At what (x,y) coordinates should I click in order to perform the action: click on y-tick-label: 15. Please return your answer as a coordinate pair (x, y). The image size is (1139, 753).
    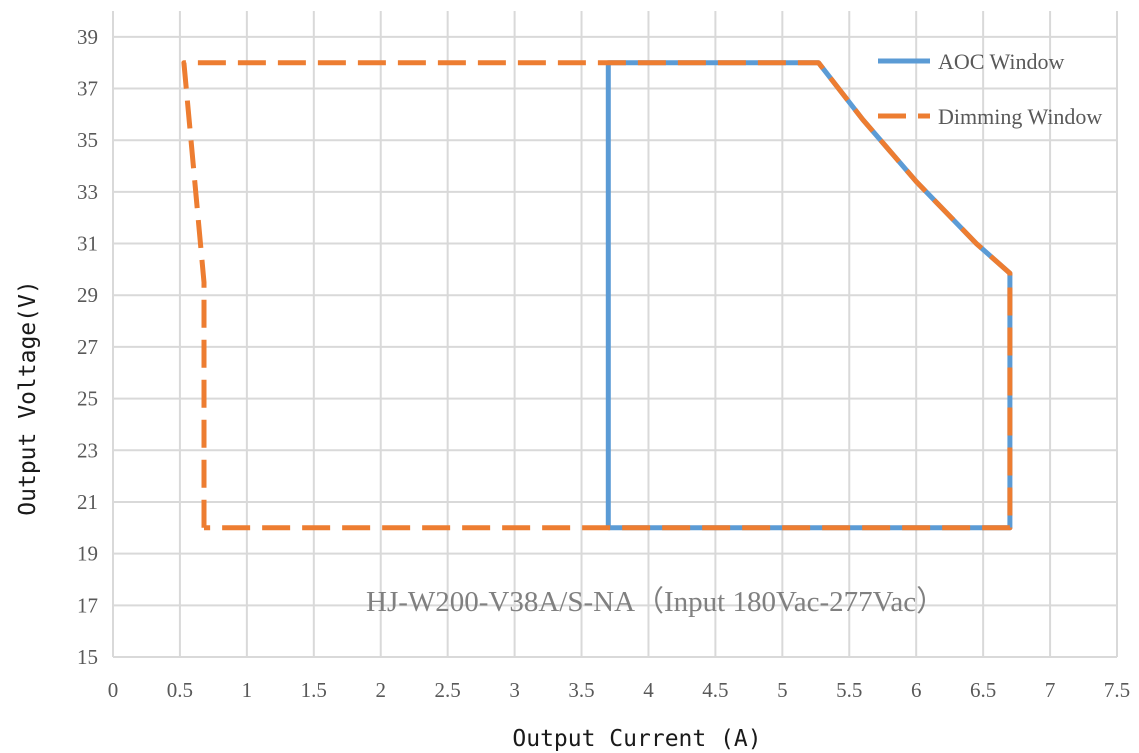
    Looking at the image, I should click on (87, 657).